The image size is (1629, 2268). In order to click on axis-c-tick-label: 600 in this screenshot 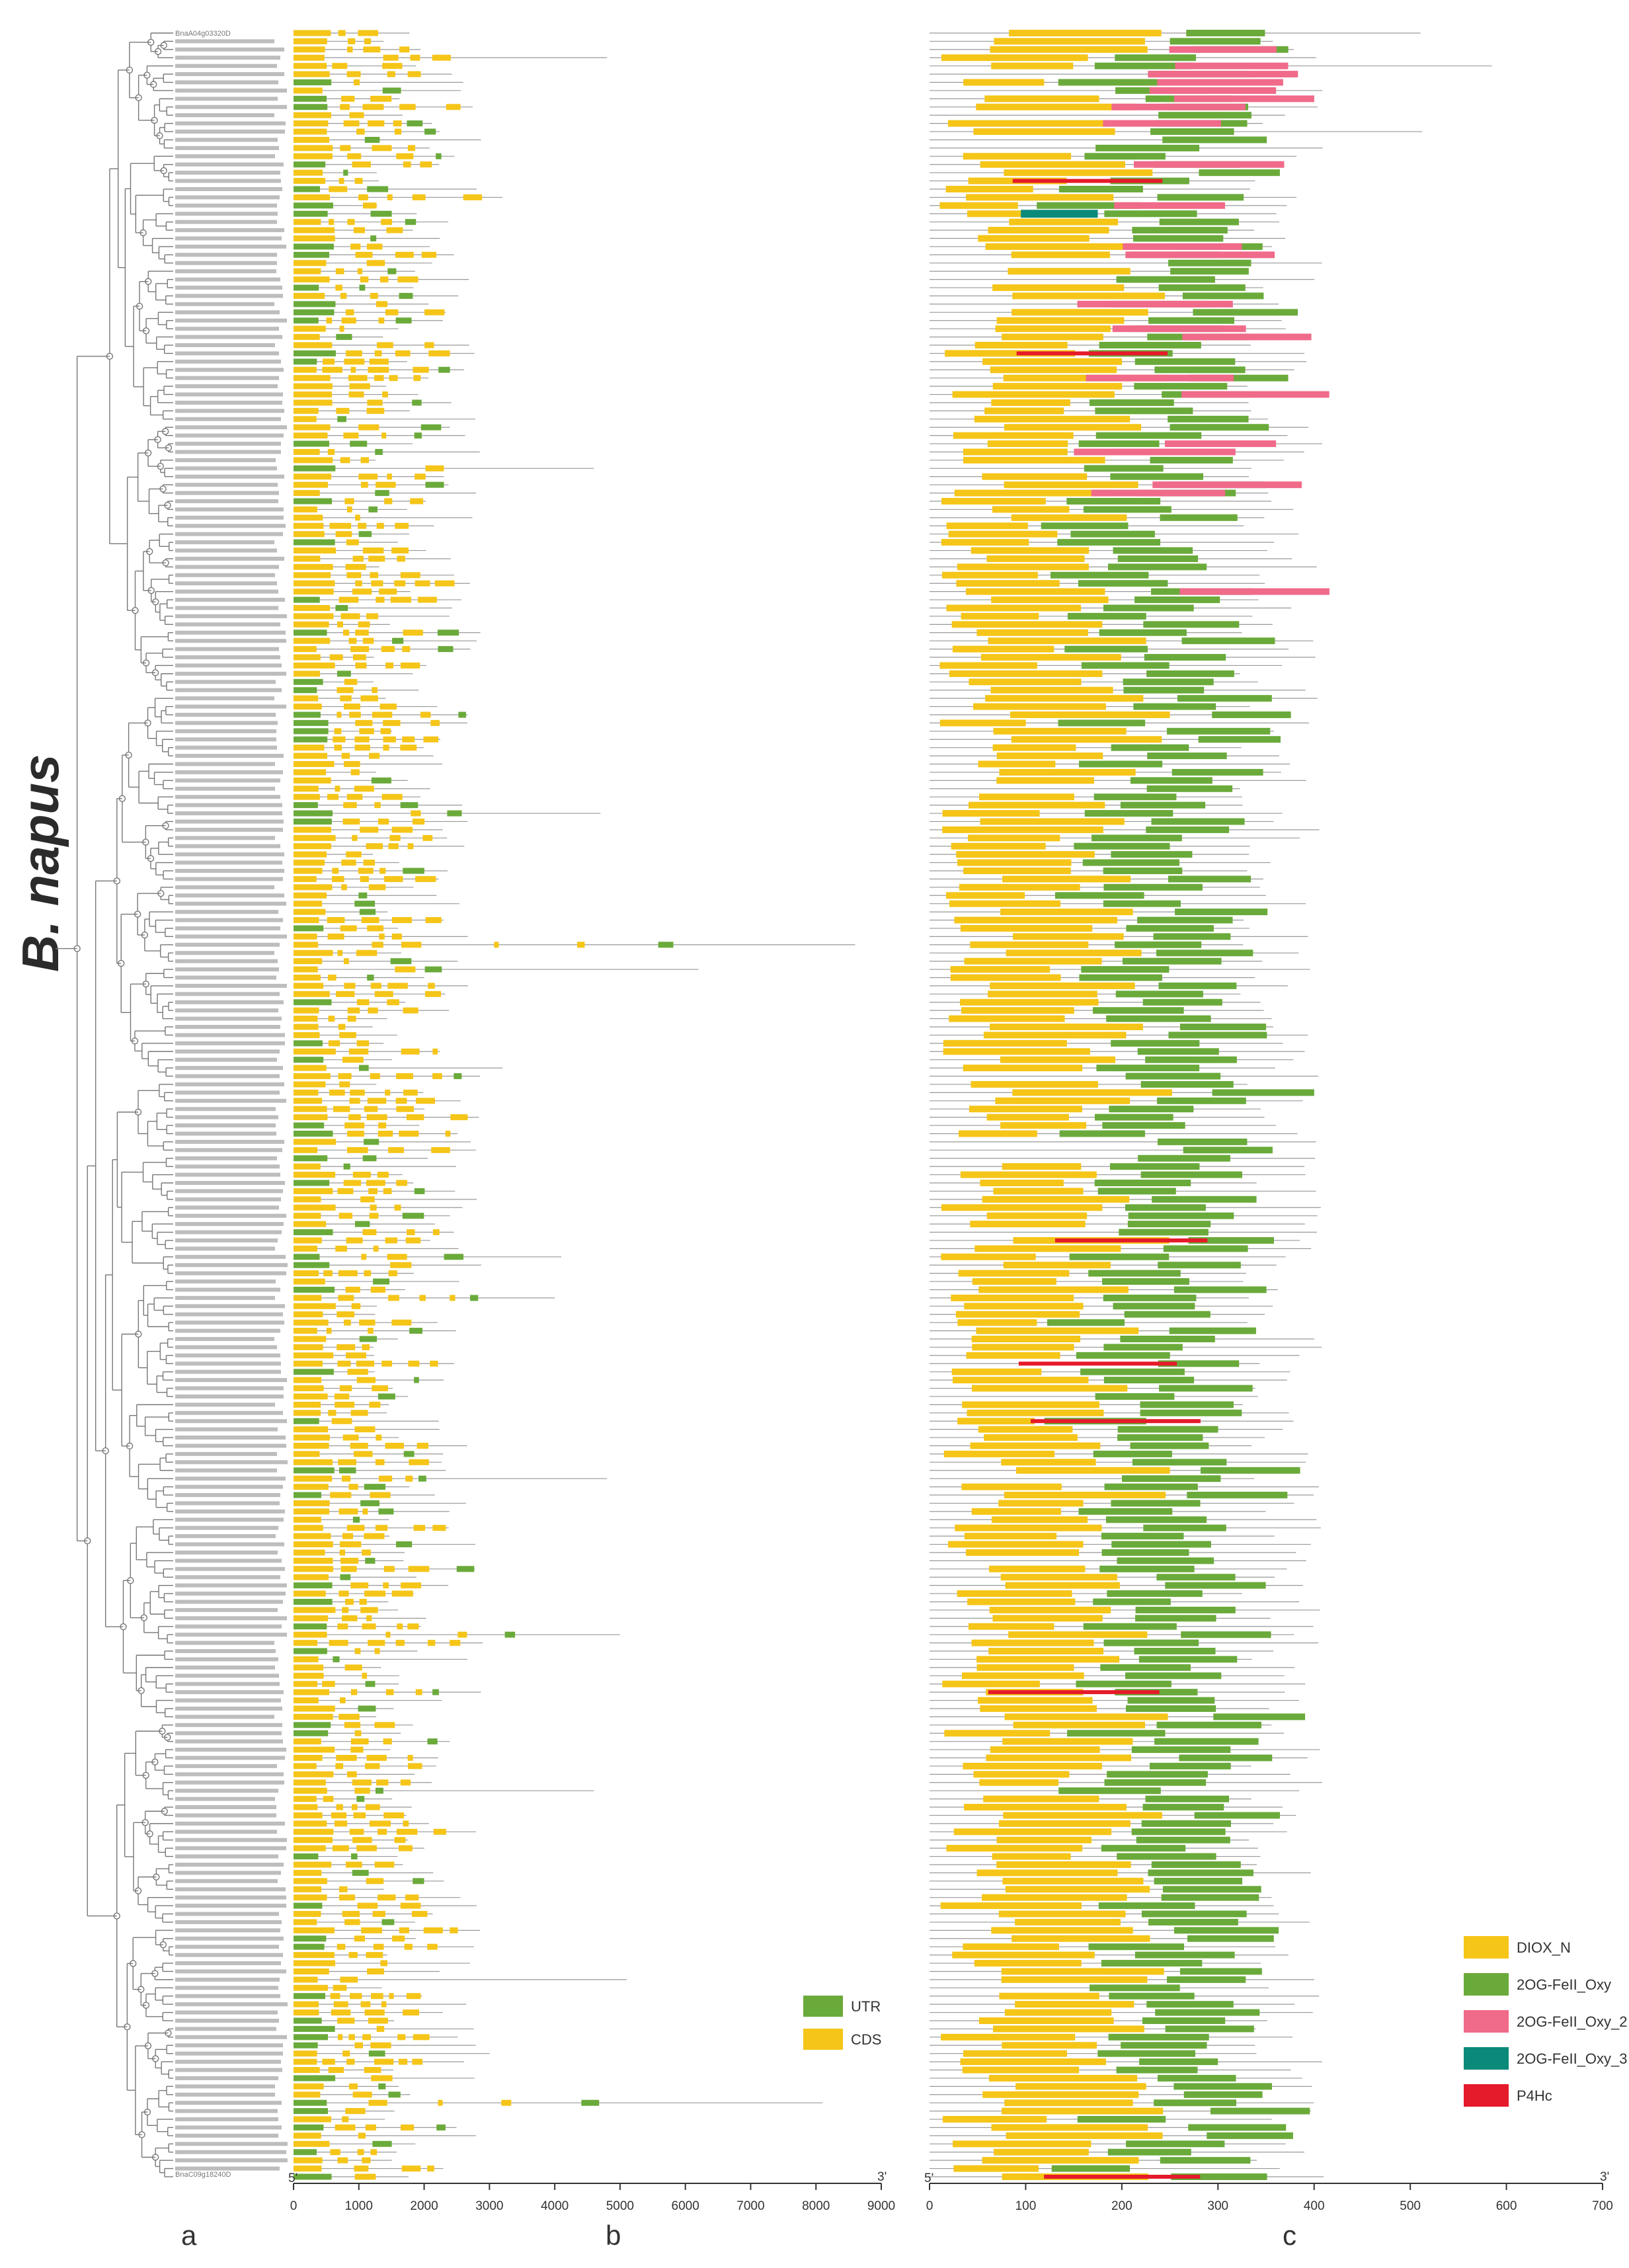, I will do `click(1506, 2206)`.